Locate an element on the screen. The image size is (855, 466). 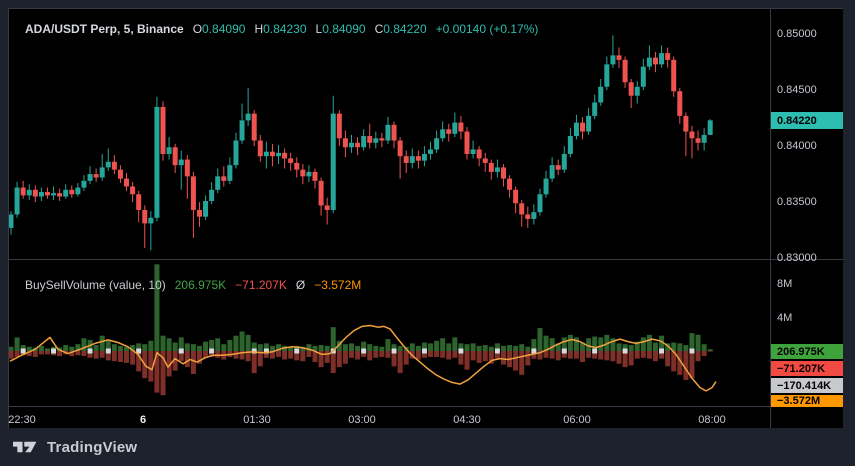
indicator-title: BuySellVolume (value, 10) is located at coordinates (95, 285).